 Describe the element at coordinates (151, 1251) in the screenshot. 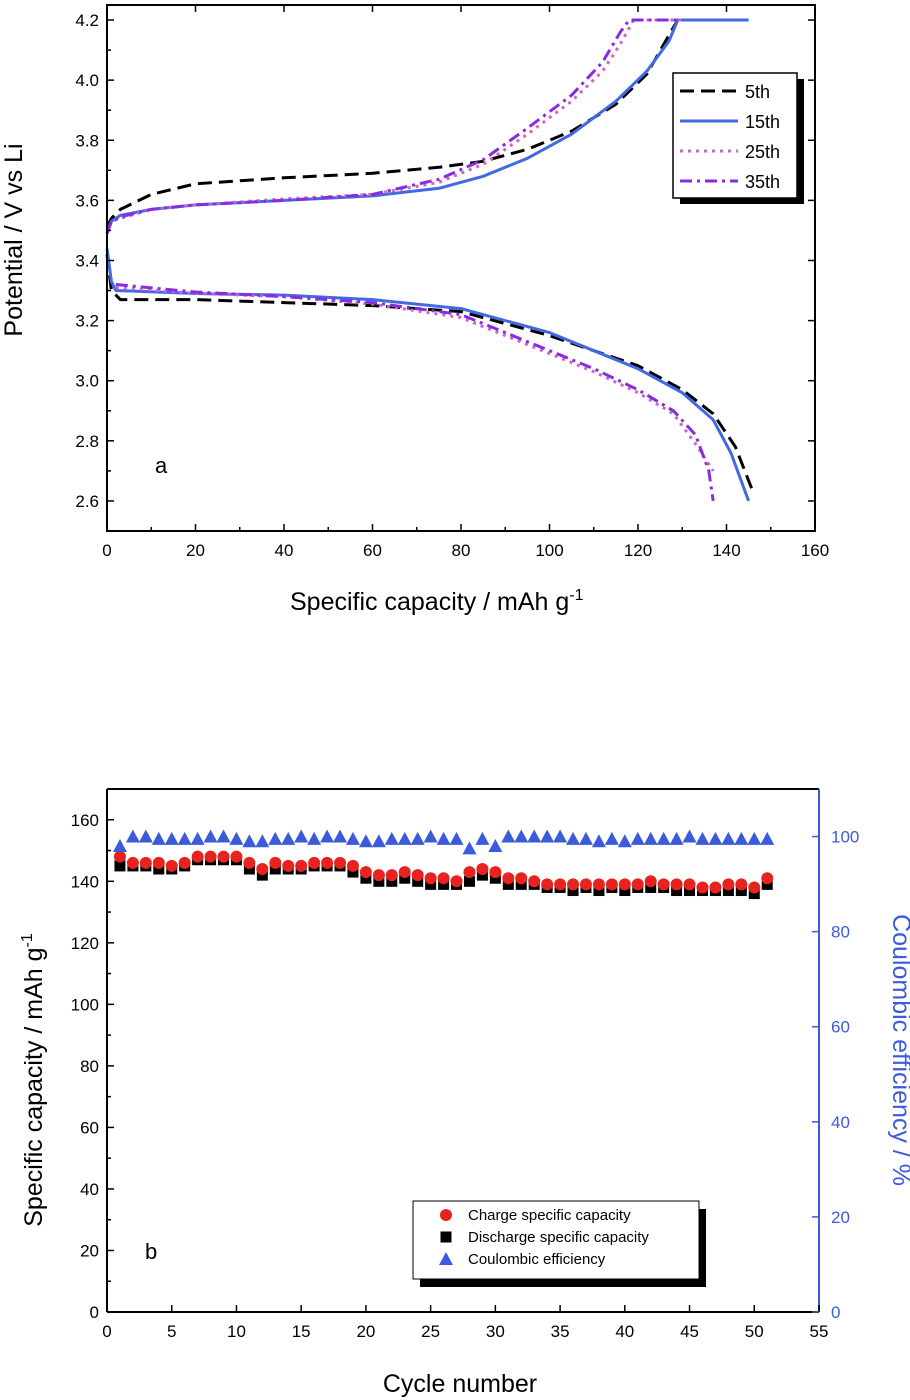

I see `panel-b-label: b` at that location.